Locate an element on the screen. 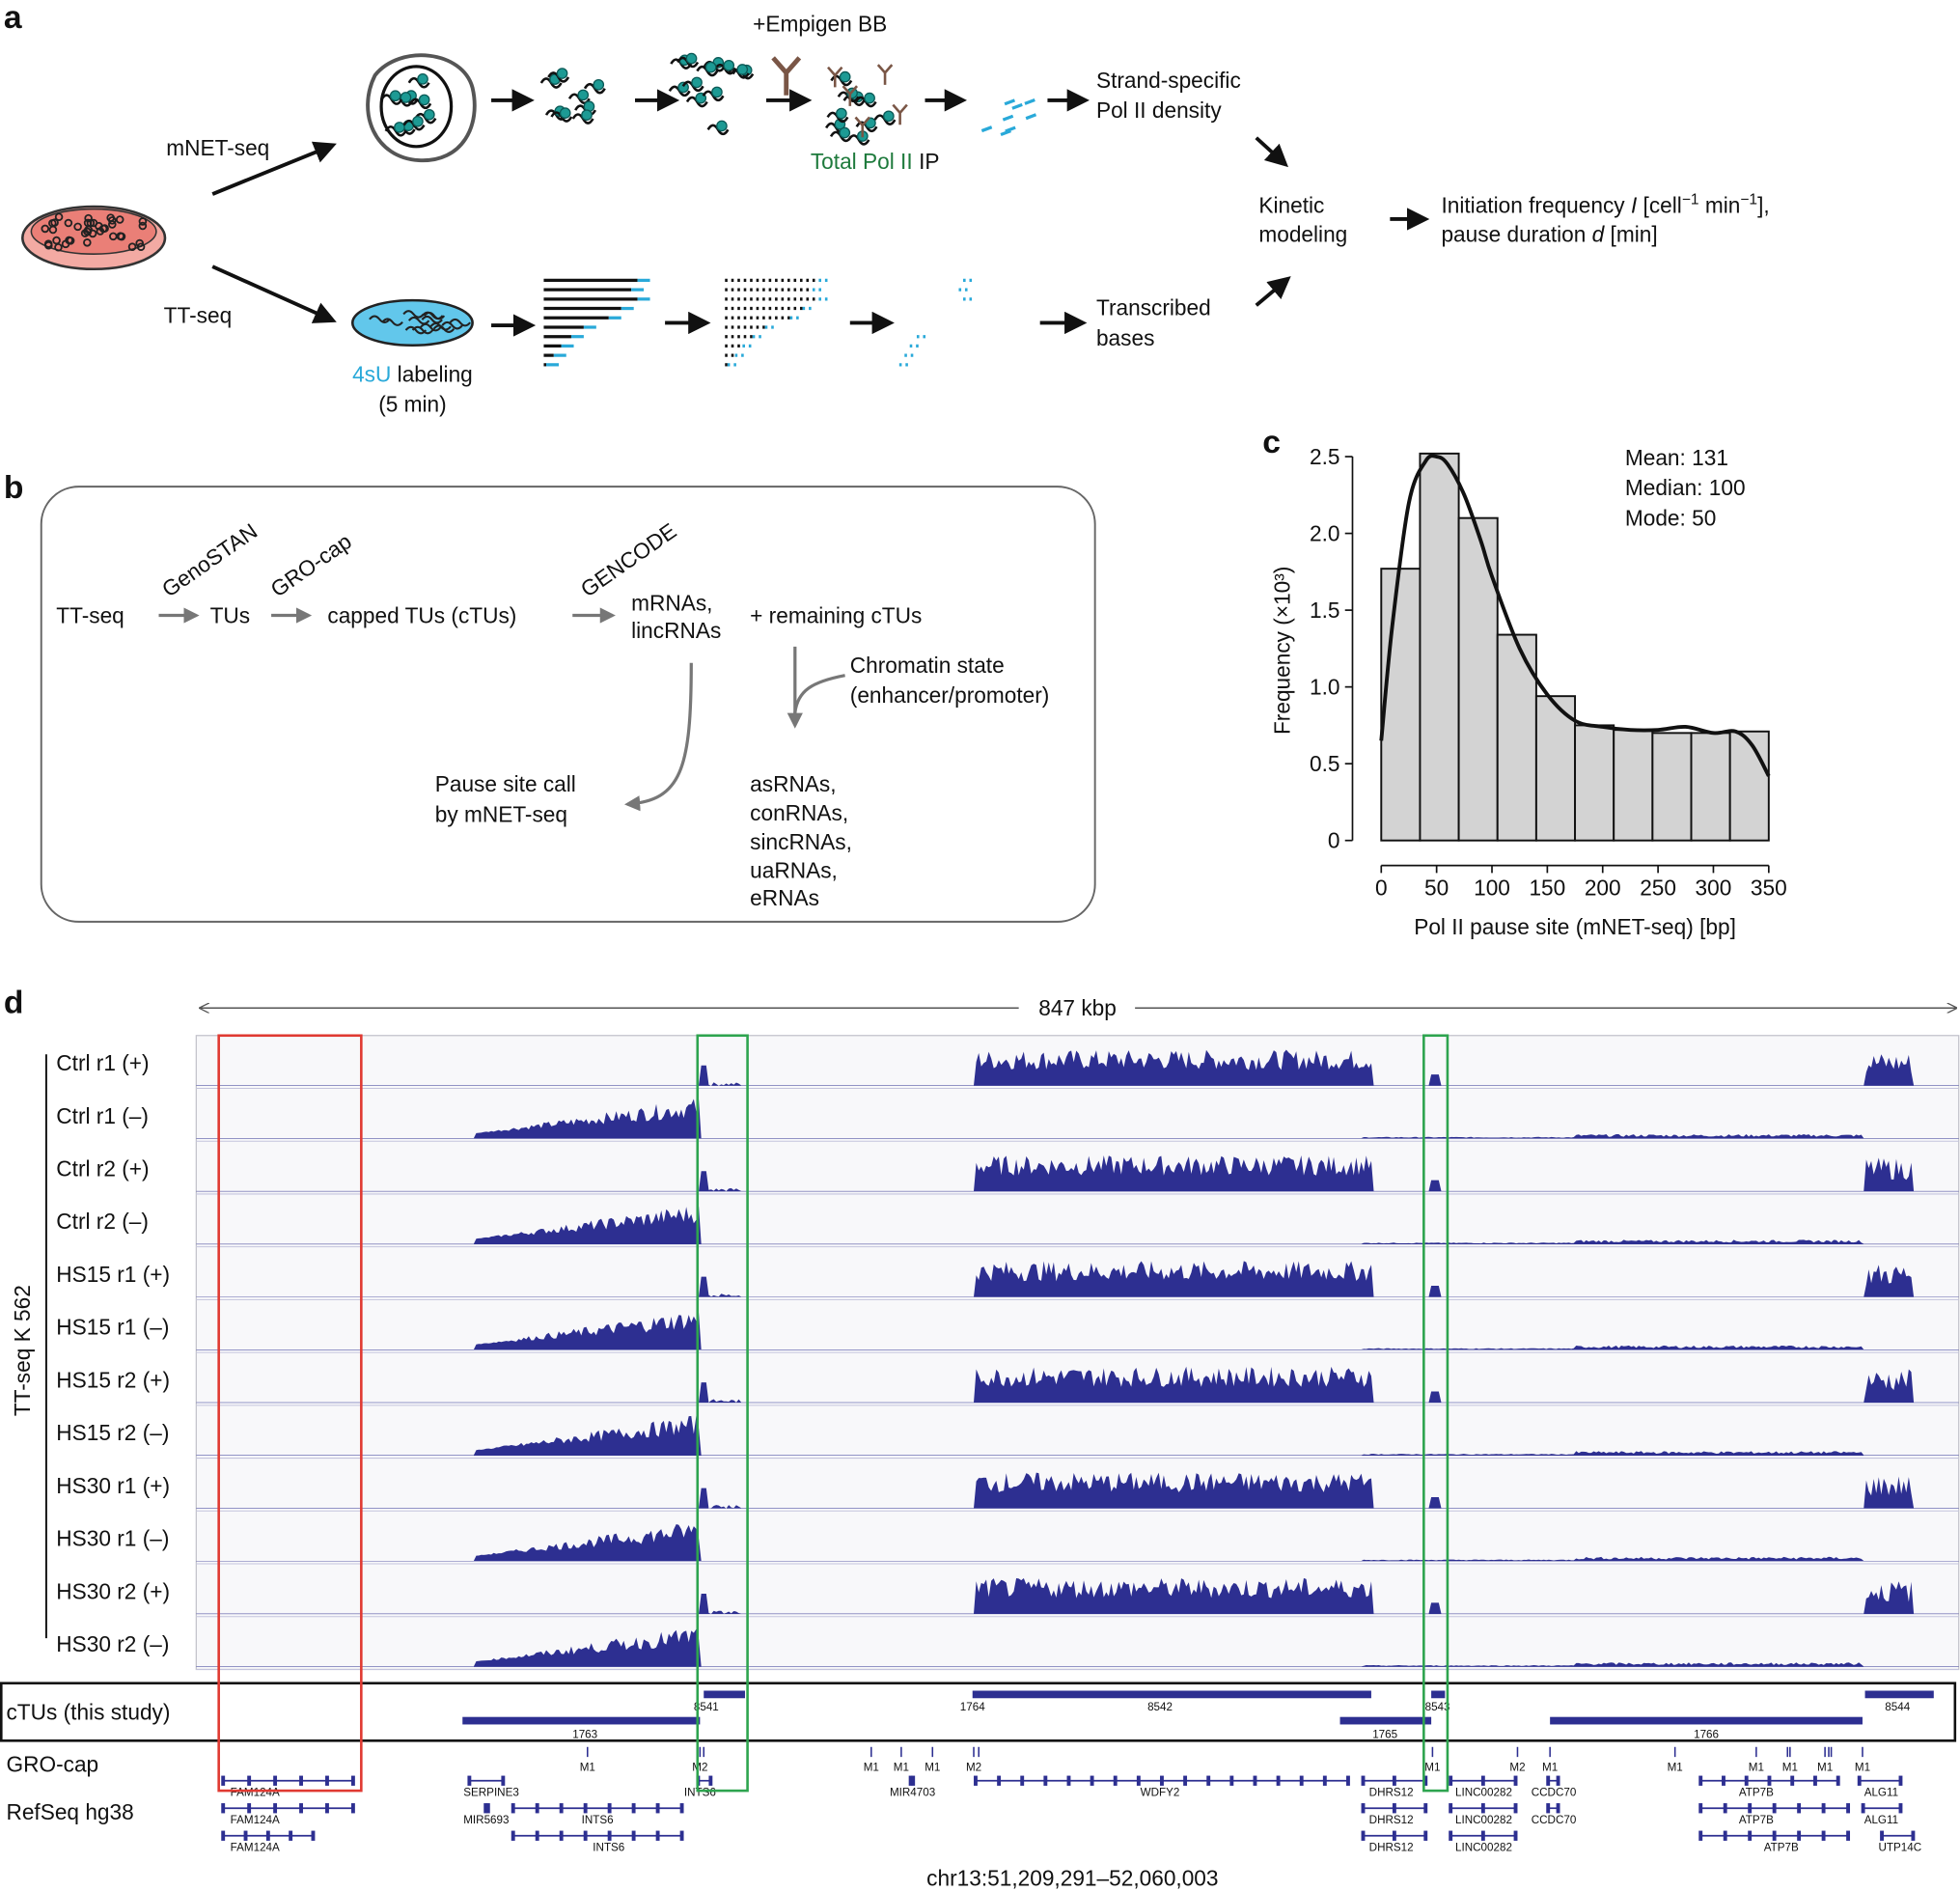 The width and height of the screenshot is (1960, 1891). ctu-box is located at coordinates (978, 1712).